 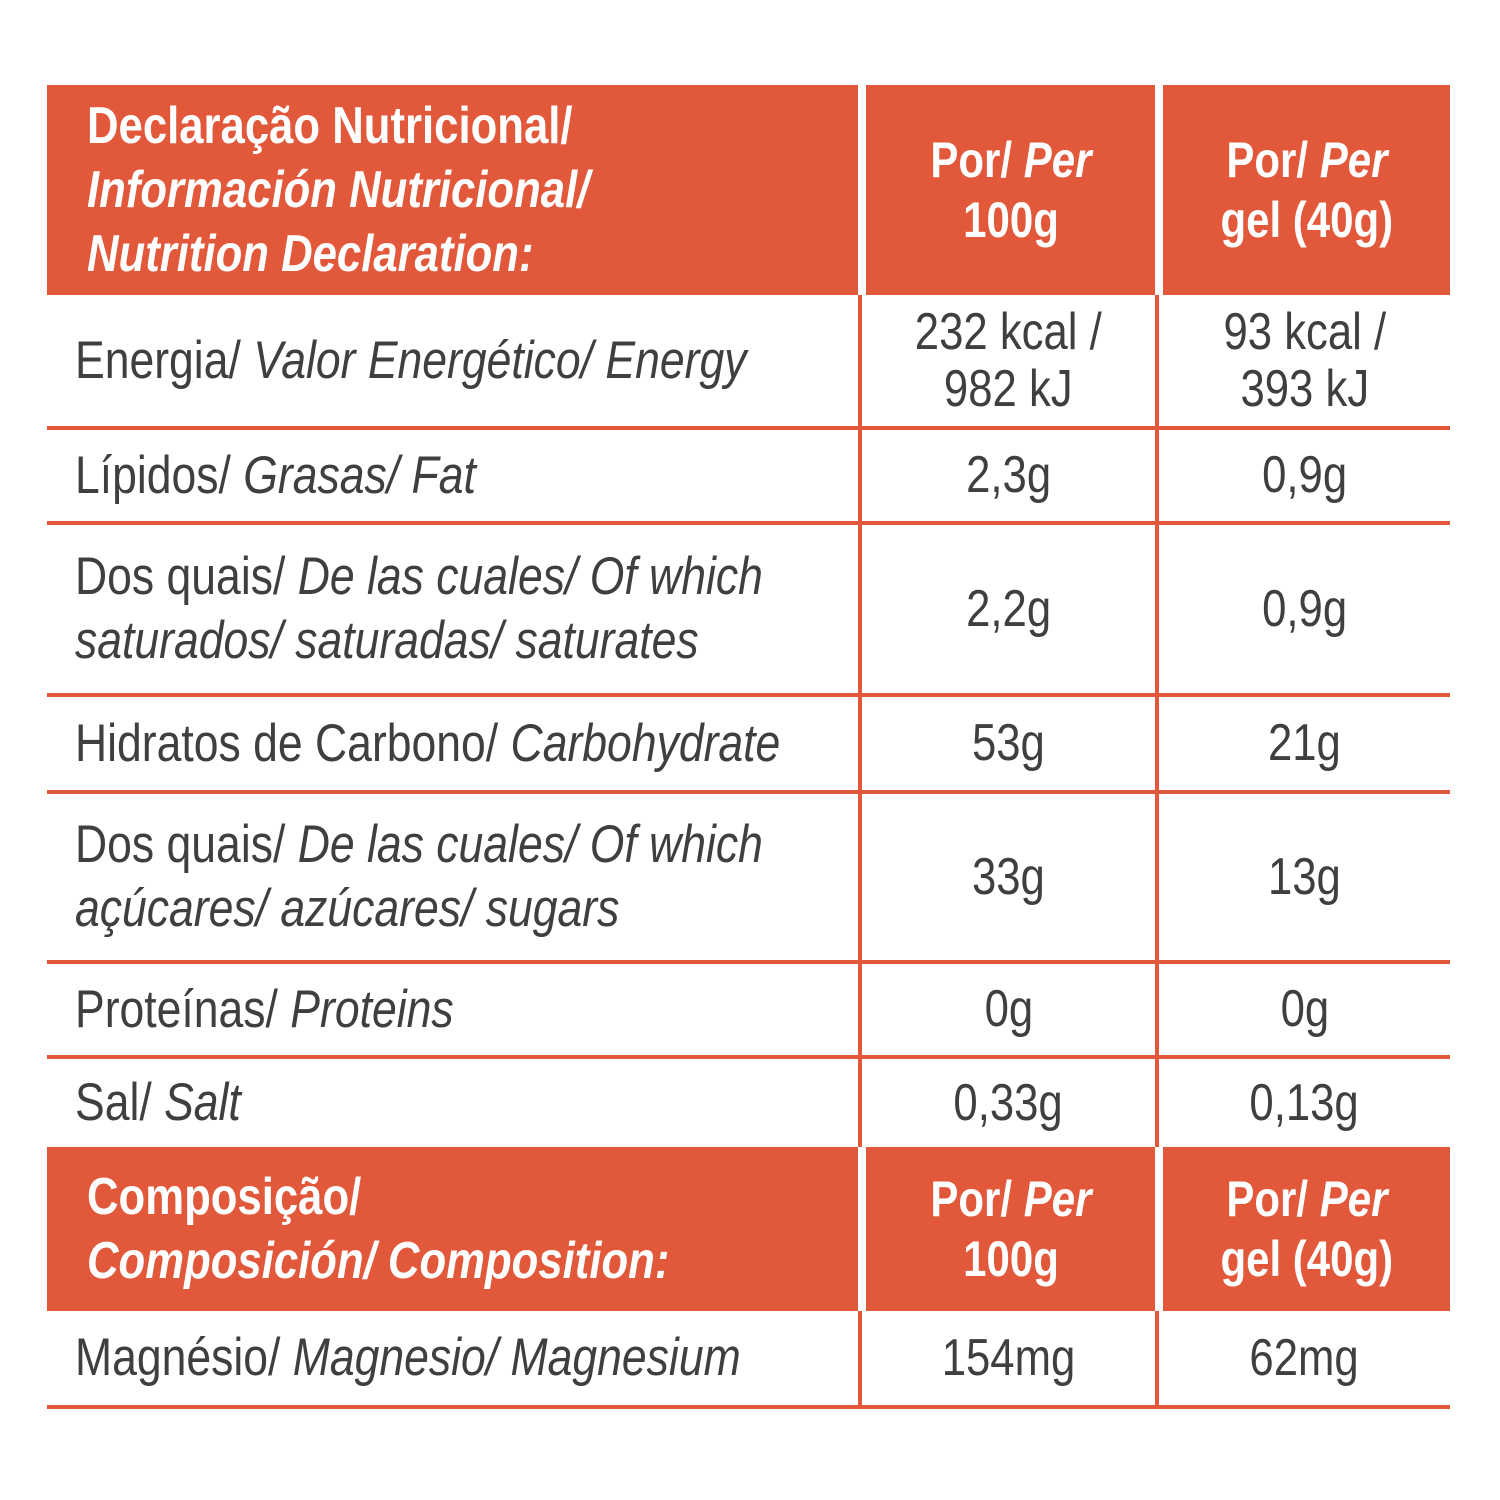 I want to click on proteins-per-100g-value: 0g, so click(x=1006, y=1009).